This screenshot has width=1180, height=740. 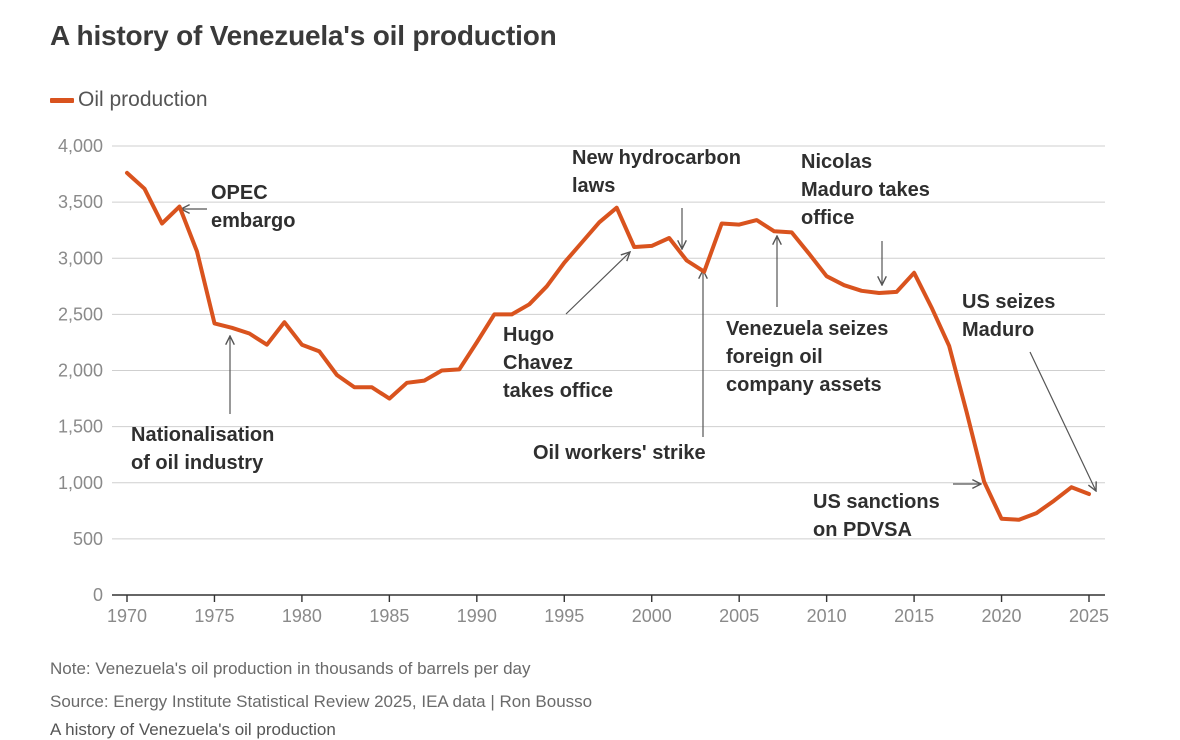 What do you see at coordinates (836, 162) in the screenshot?
I see `annotation-text: Nicolas` at bounding box center [836, 162].